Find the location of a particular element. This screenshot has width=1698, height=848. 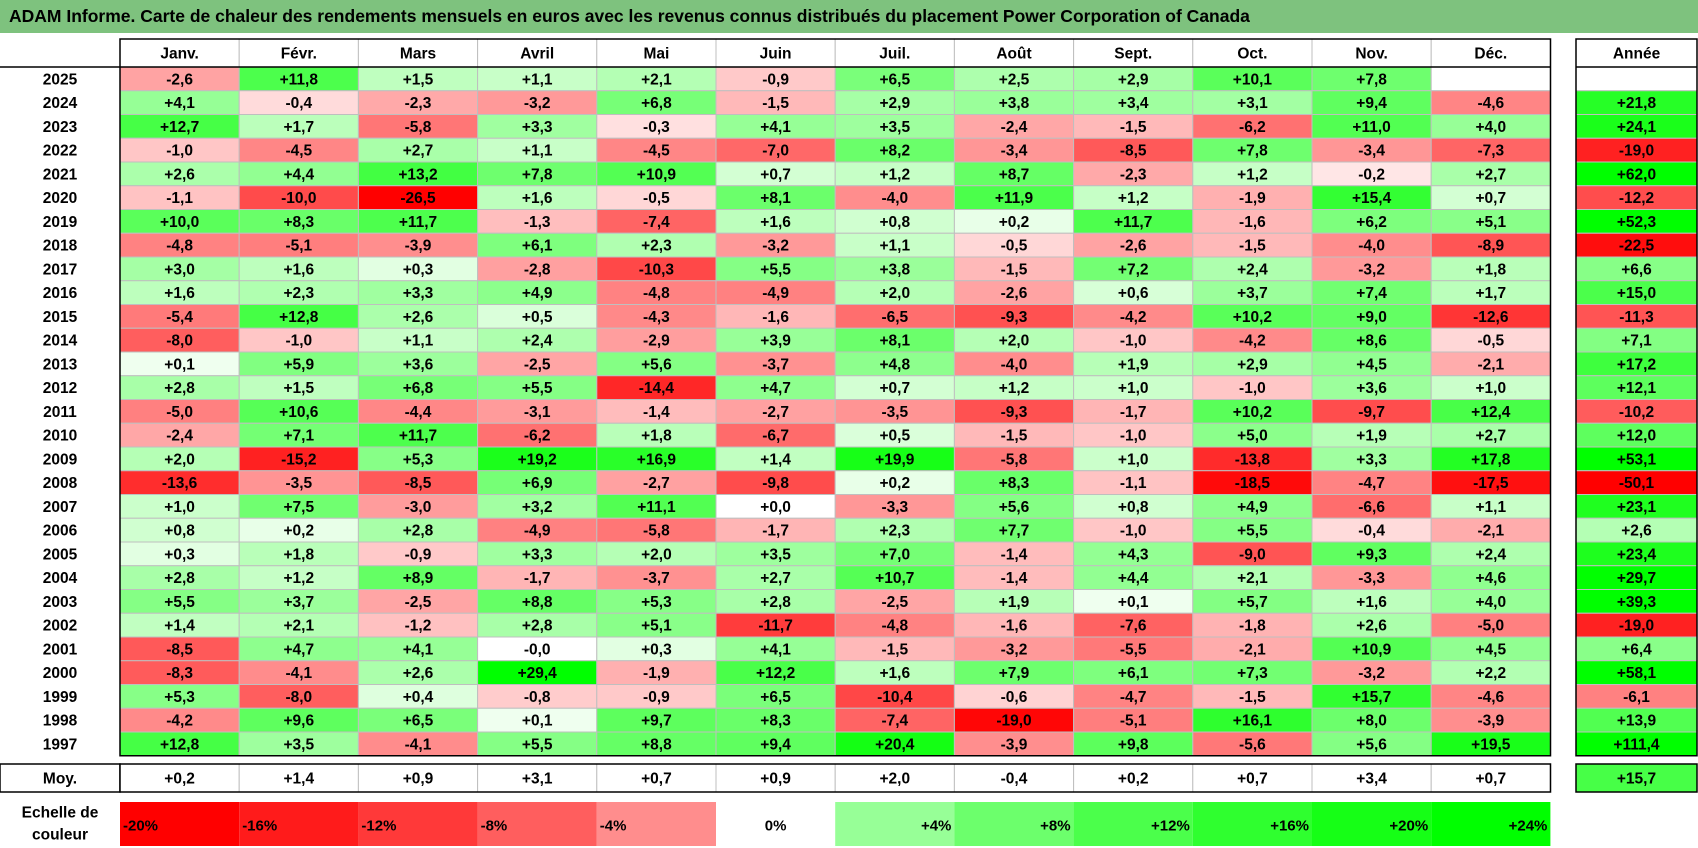

cell-value: +1,2 is located at coordinates (1133, 198).